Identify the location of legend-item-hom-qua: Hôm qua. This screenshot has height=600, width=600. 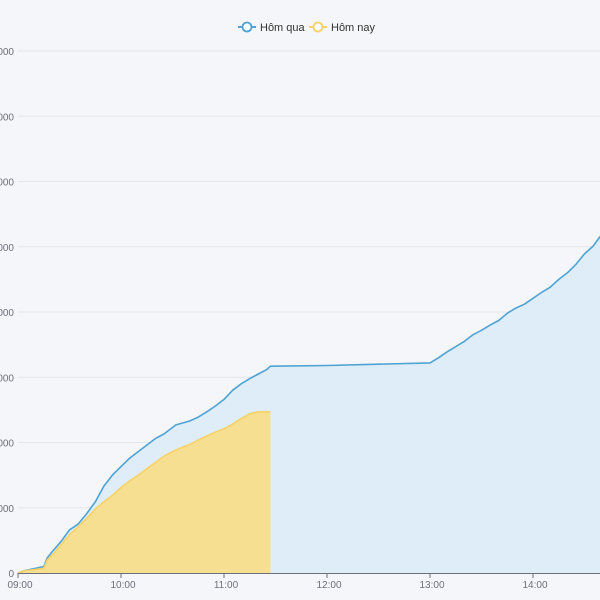
(272, 27).